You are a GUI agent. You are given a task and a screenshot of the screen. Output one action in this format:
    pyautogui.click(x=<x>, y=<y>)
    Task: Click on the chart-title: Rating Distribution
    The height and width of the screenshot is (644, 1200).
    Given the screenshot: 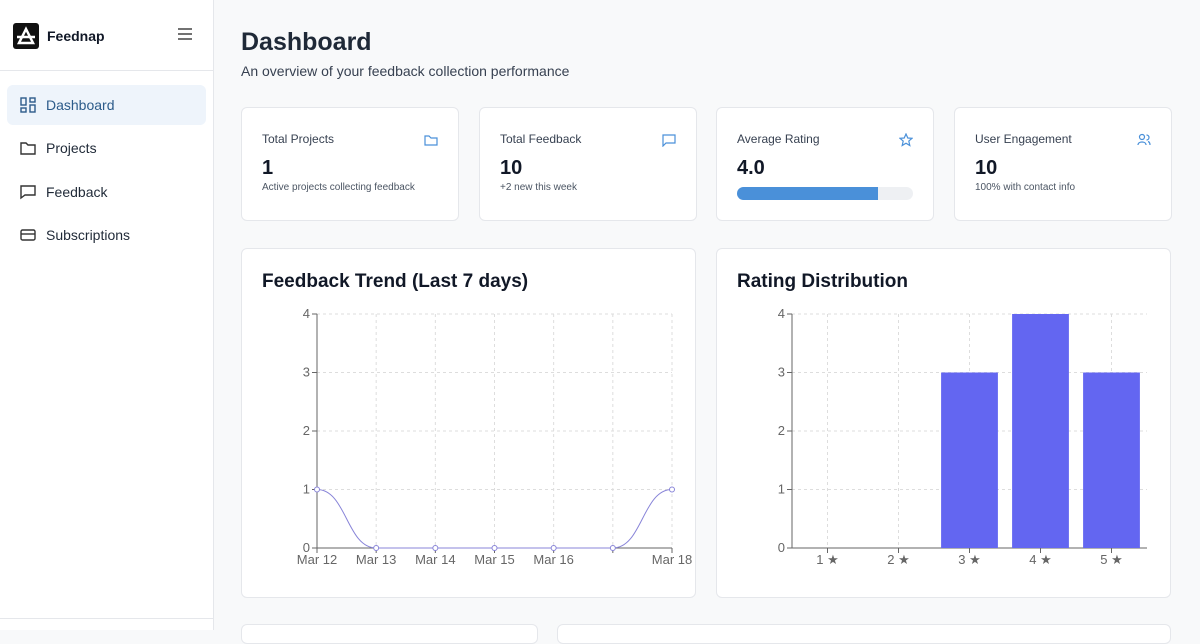 What is the action you would take?
    pyautogui.click(x=822, y=281)
    